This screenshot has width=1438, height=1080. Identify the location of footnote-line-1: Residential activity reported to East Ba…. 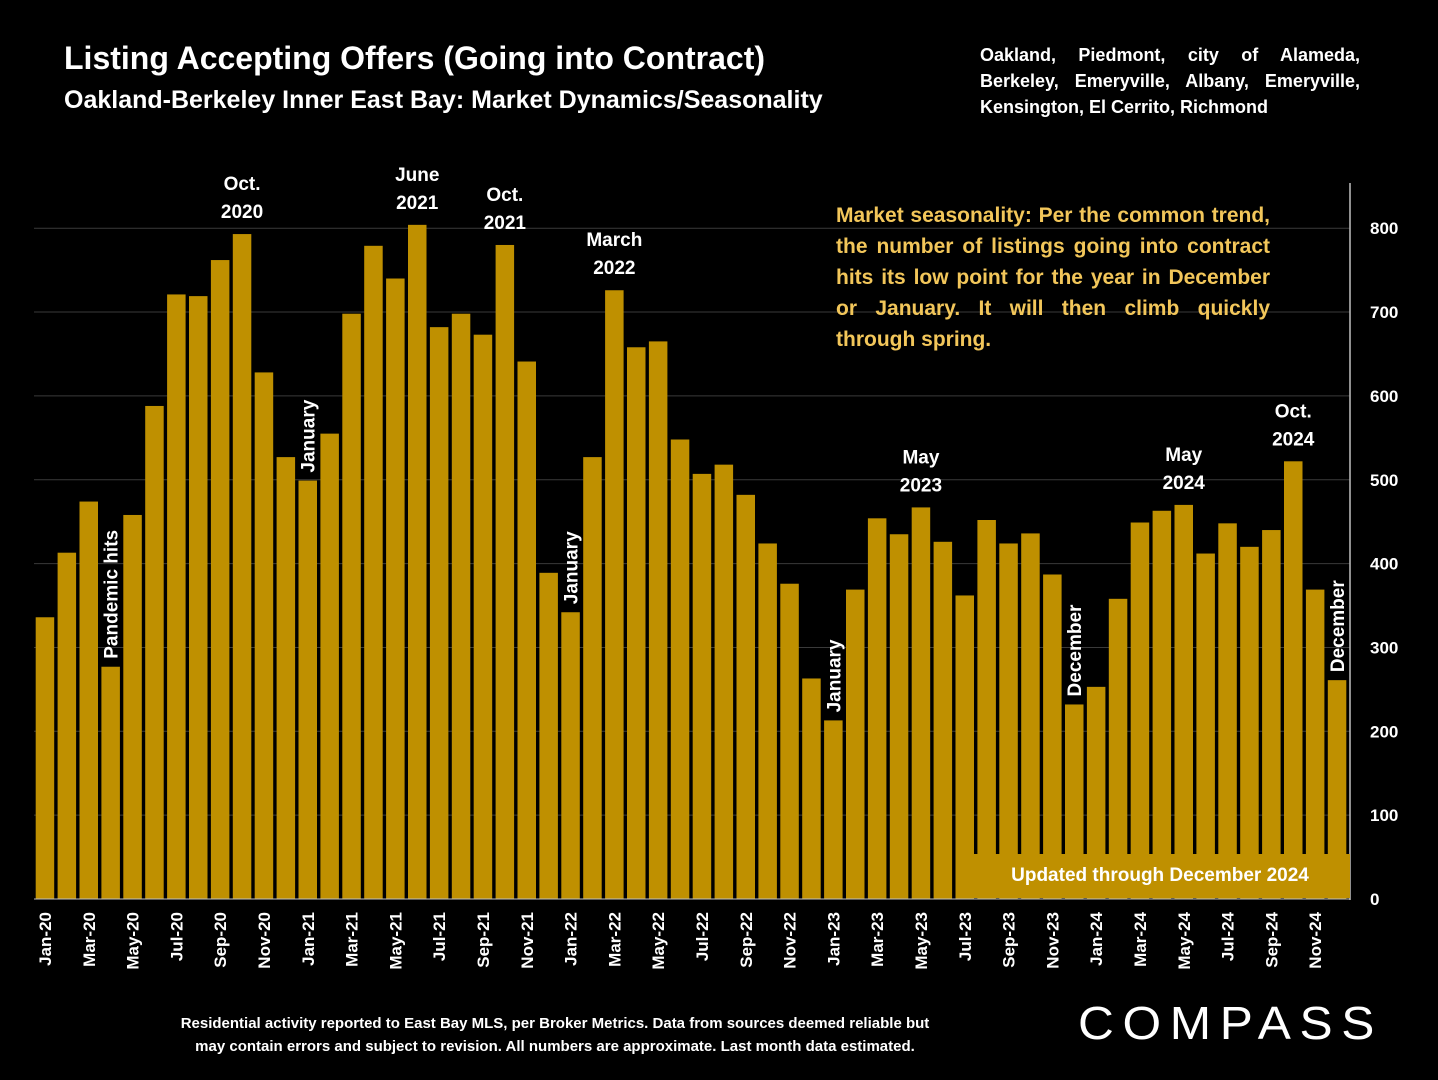
(555, 1023).